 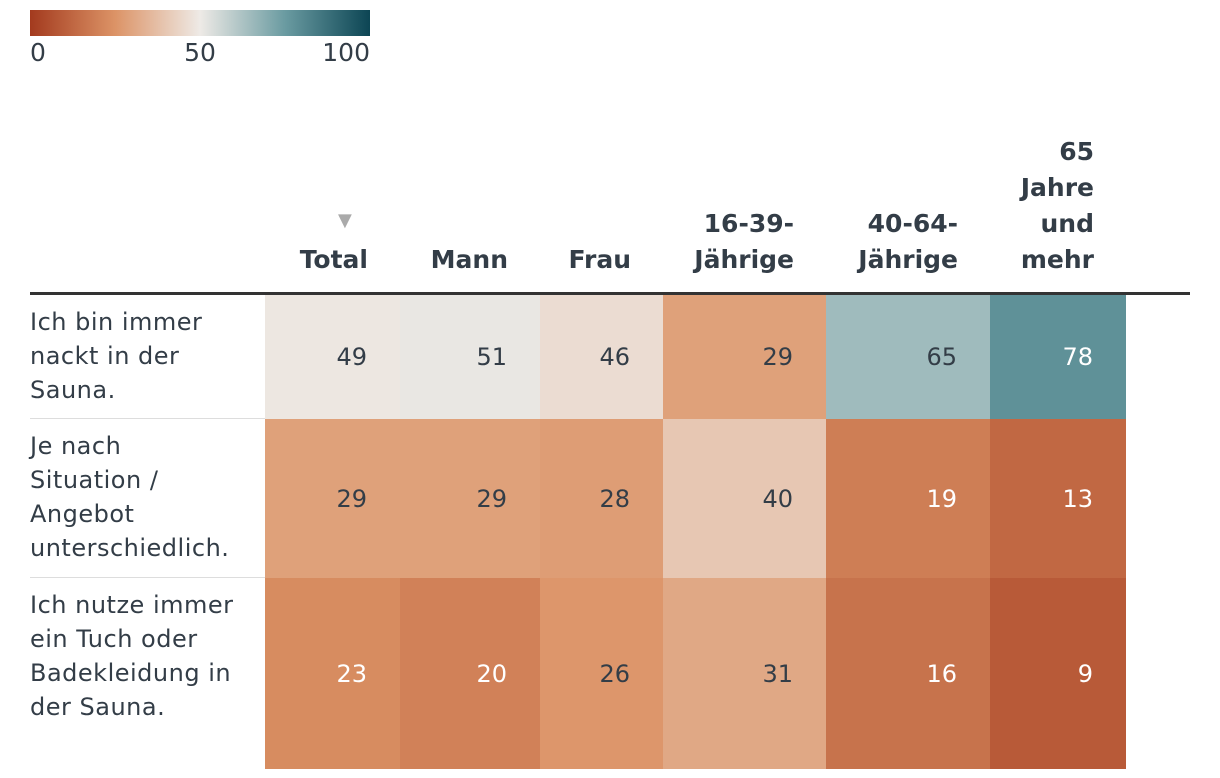 I want to click on column-header: 40-64-Jährige, so click(x=908, y=241).